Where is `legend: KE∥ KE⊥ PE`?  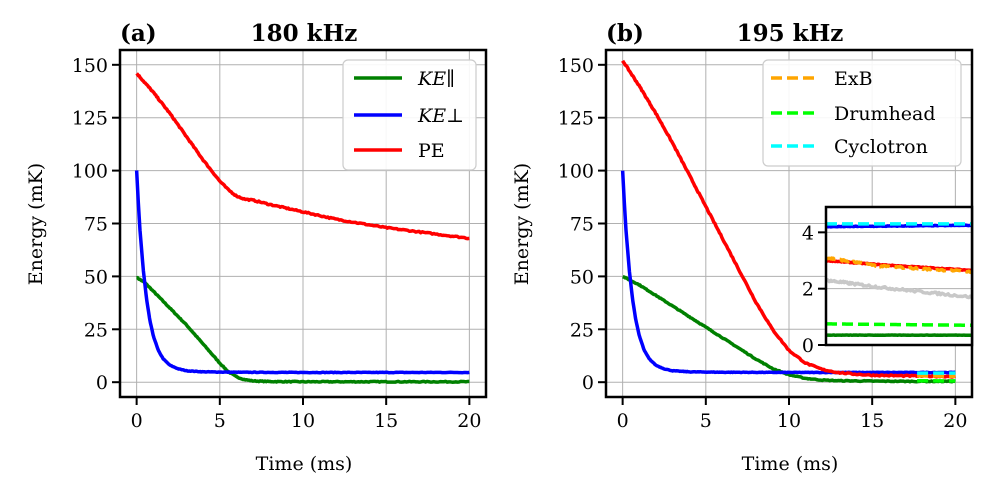
legend: KE∥ KE⊥ PE is located at coordinates (409, 115).